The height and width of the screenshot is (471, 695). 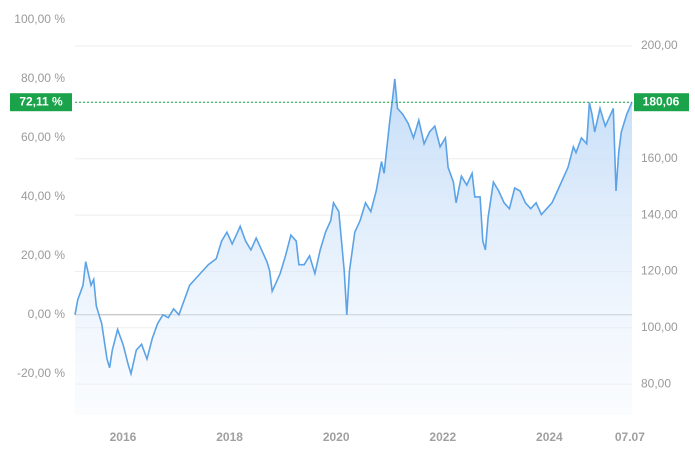 I want to click on x-tick-label: 2020, so click(x=336, y=437).